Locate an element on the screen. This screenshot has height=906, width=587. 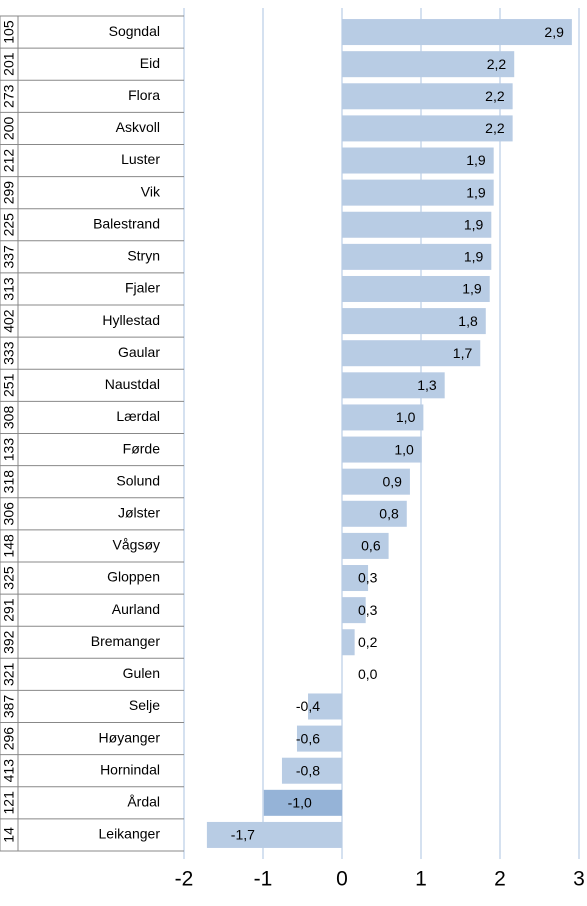
category-label: Sogndal is located at coordinates (134, 31).